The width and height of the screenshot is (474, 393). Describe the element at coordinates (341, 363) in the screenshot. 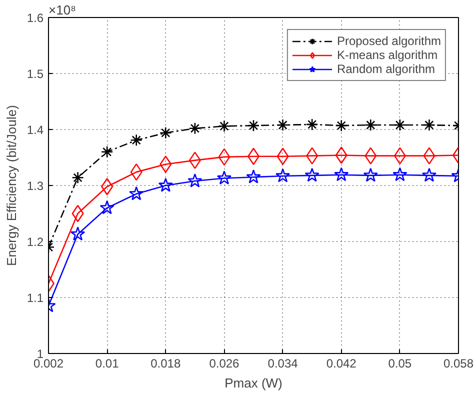

I see `x-tick-label: 0.042` at that location.